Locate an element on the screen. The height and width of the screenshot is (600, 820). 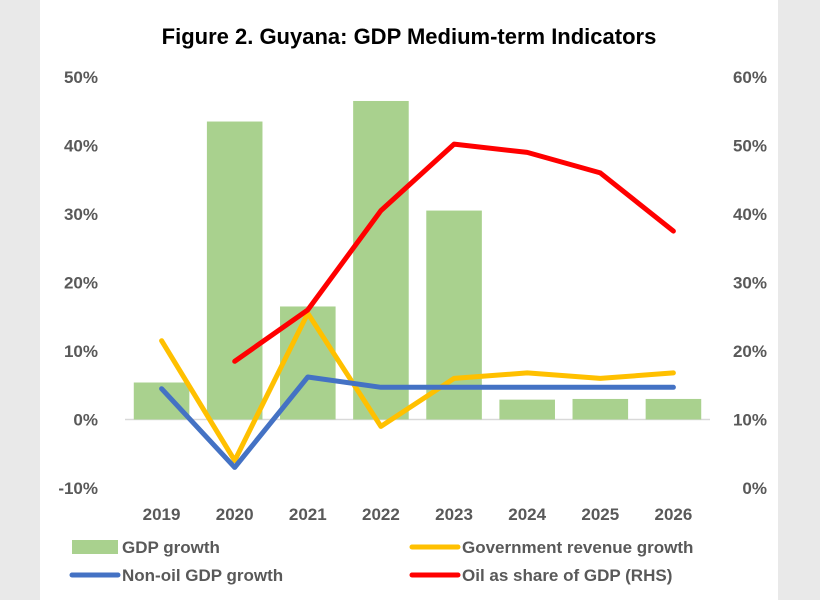
left-tick-label: 10% is located at coordinates (81, 351).